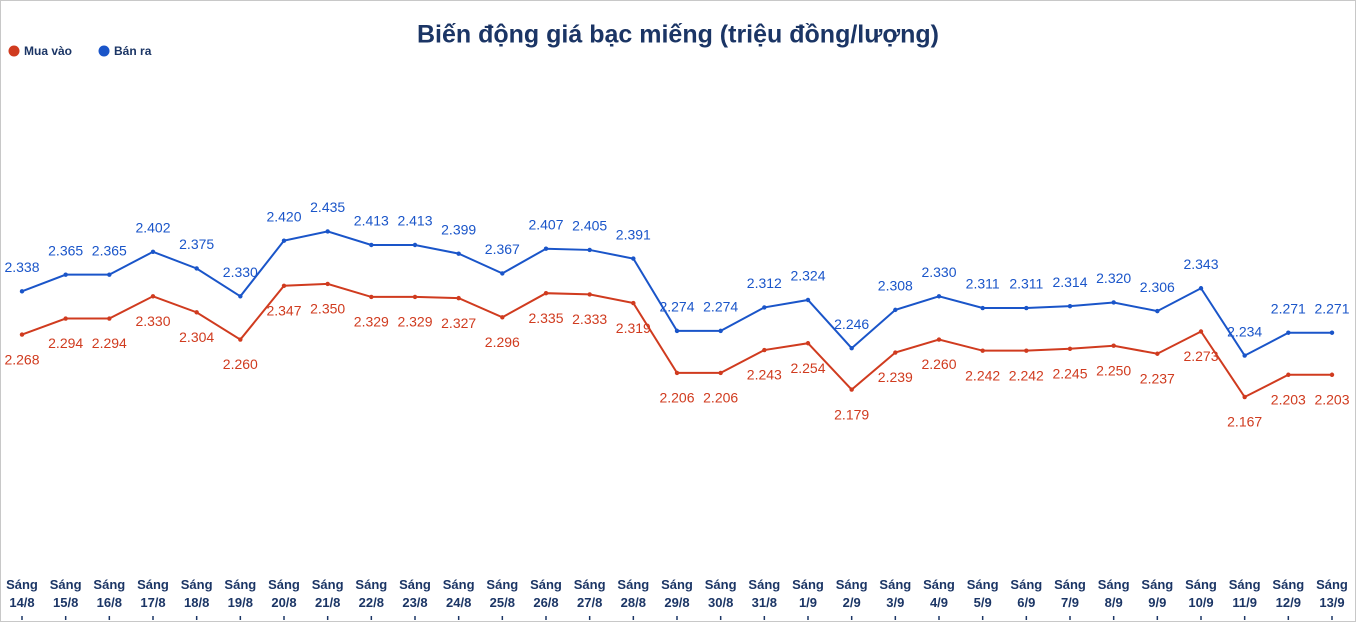 The height and width of the screenshot is (622, 1356). What do you see at coordinates (133, 51) in the screenshot?
I see `legend-label: Bán ra` at bounding box center [133, 51].